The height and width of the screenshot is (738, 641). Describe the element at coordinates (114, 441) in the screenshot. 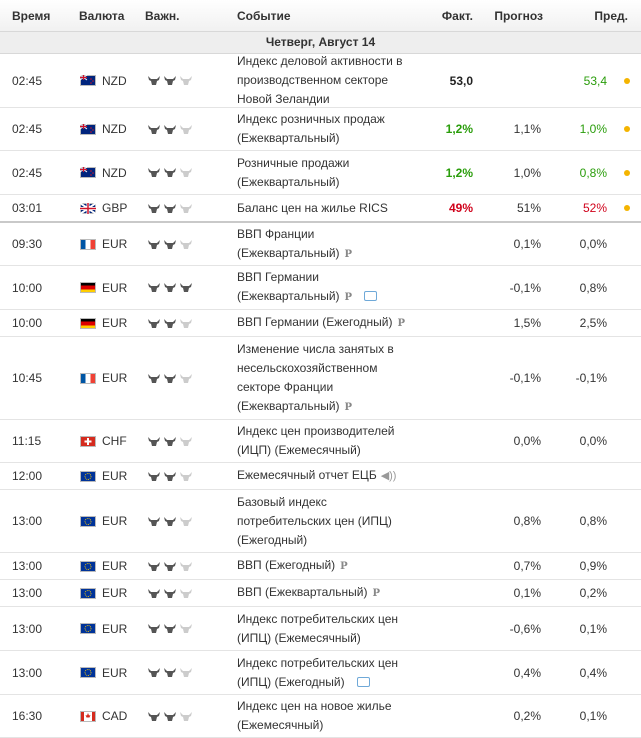

I see `currency-code: CHF` at that location.